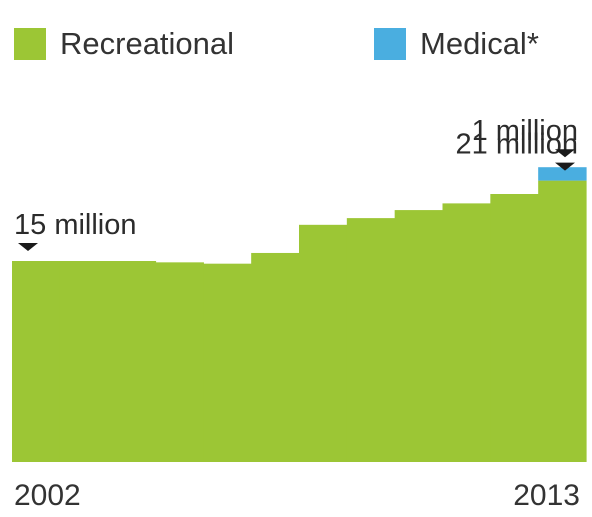 The width and height of the screenshot is (592, 517). I want to click on area-step-recreational-2010, so click(419, 336).